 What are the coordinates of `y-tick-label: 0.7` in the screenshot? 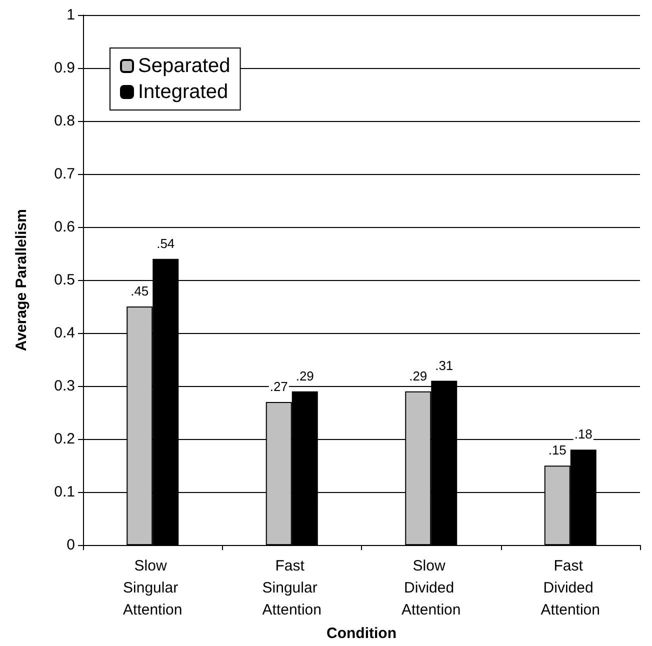 It's located at (64, 174).